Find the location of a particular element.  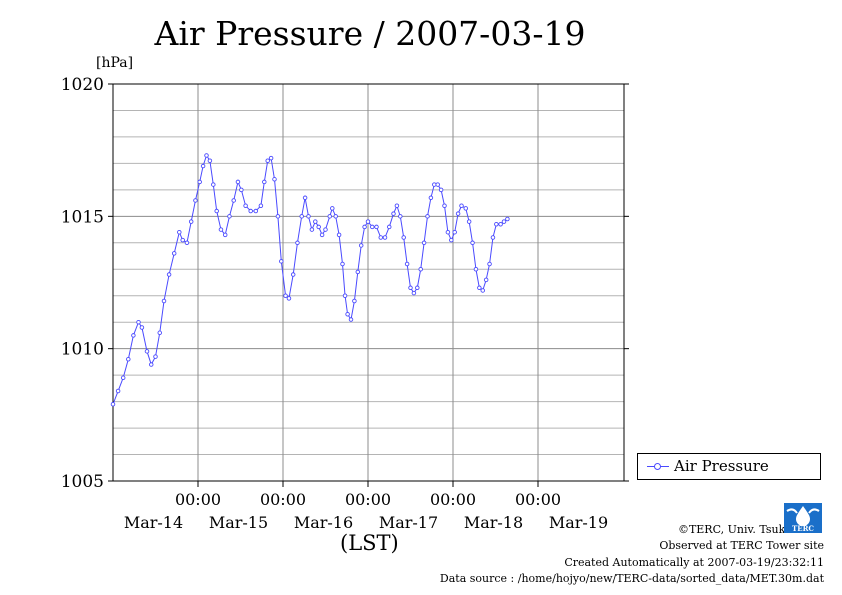

legend: Air Pressure is located at coordinates (729, 466).